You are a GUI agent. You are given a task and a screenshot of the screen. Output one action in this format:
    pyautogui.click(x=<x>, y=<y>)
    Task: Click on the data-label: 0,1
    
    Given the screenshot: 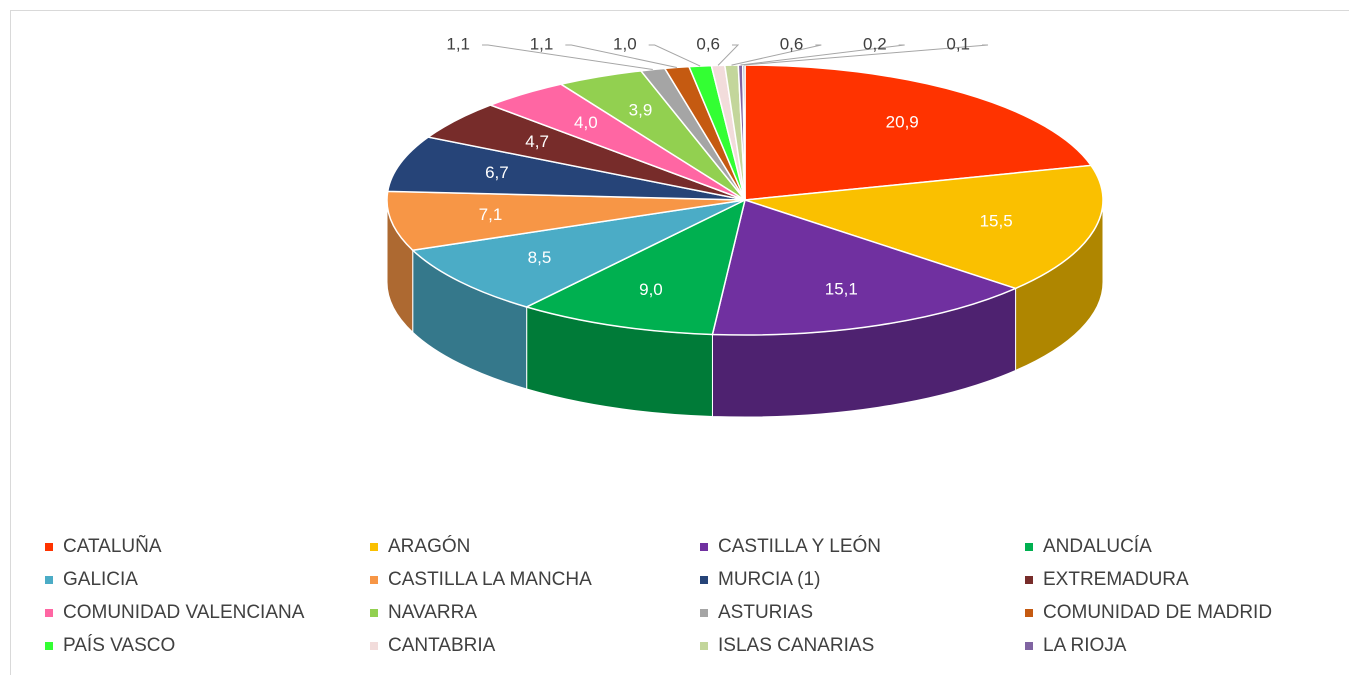 What is the action you would take?
    pyautogui.click(x=958, y=43)
    